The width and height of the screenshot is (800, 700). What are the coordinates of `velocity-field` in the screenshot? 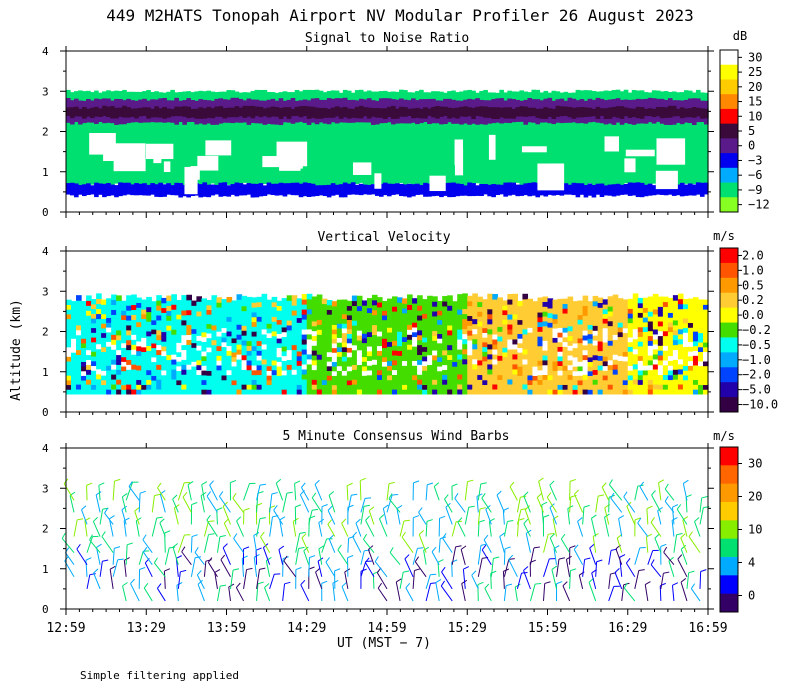 It's located at (387, 344).